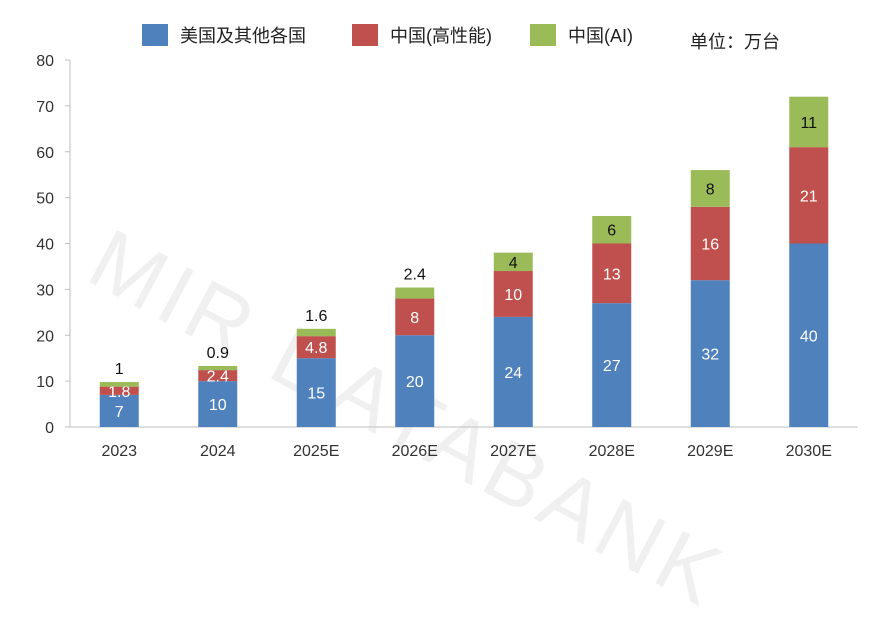  I want to click on unit-label: 单位：万台, so click(735, 42).